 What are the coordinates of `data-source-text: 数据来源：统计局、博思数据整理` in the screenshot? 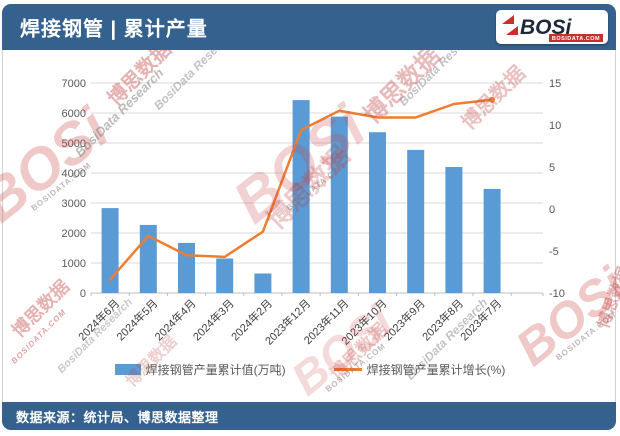 It's located at (117, 417).